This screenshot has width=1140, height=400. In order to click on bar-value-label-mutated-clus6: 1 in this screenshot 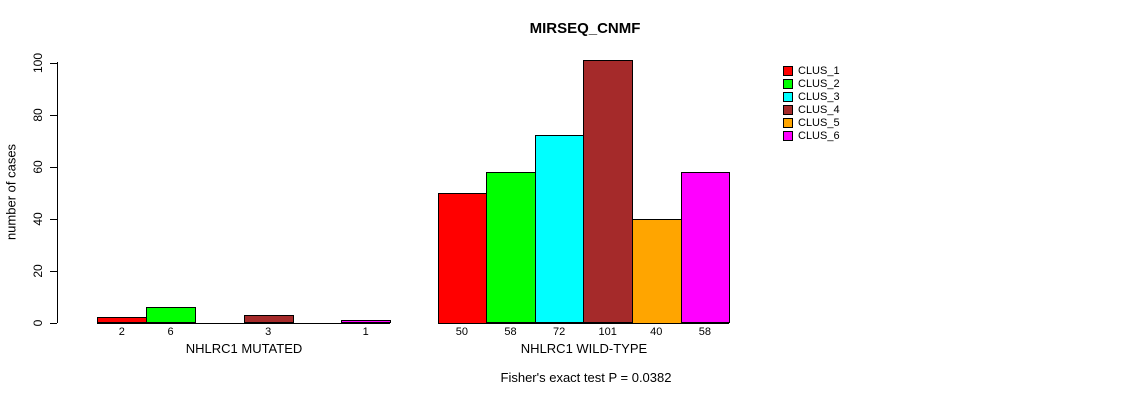, I will do `click(365, 332)`.